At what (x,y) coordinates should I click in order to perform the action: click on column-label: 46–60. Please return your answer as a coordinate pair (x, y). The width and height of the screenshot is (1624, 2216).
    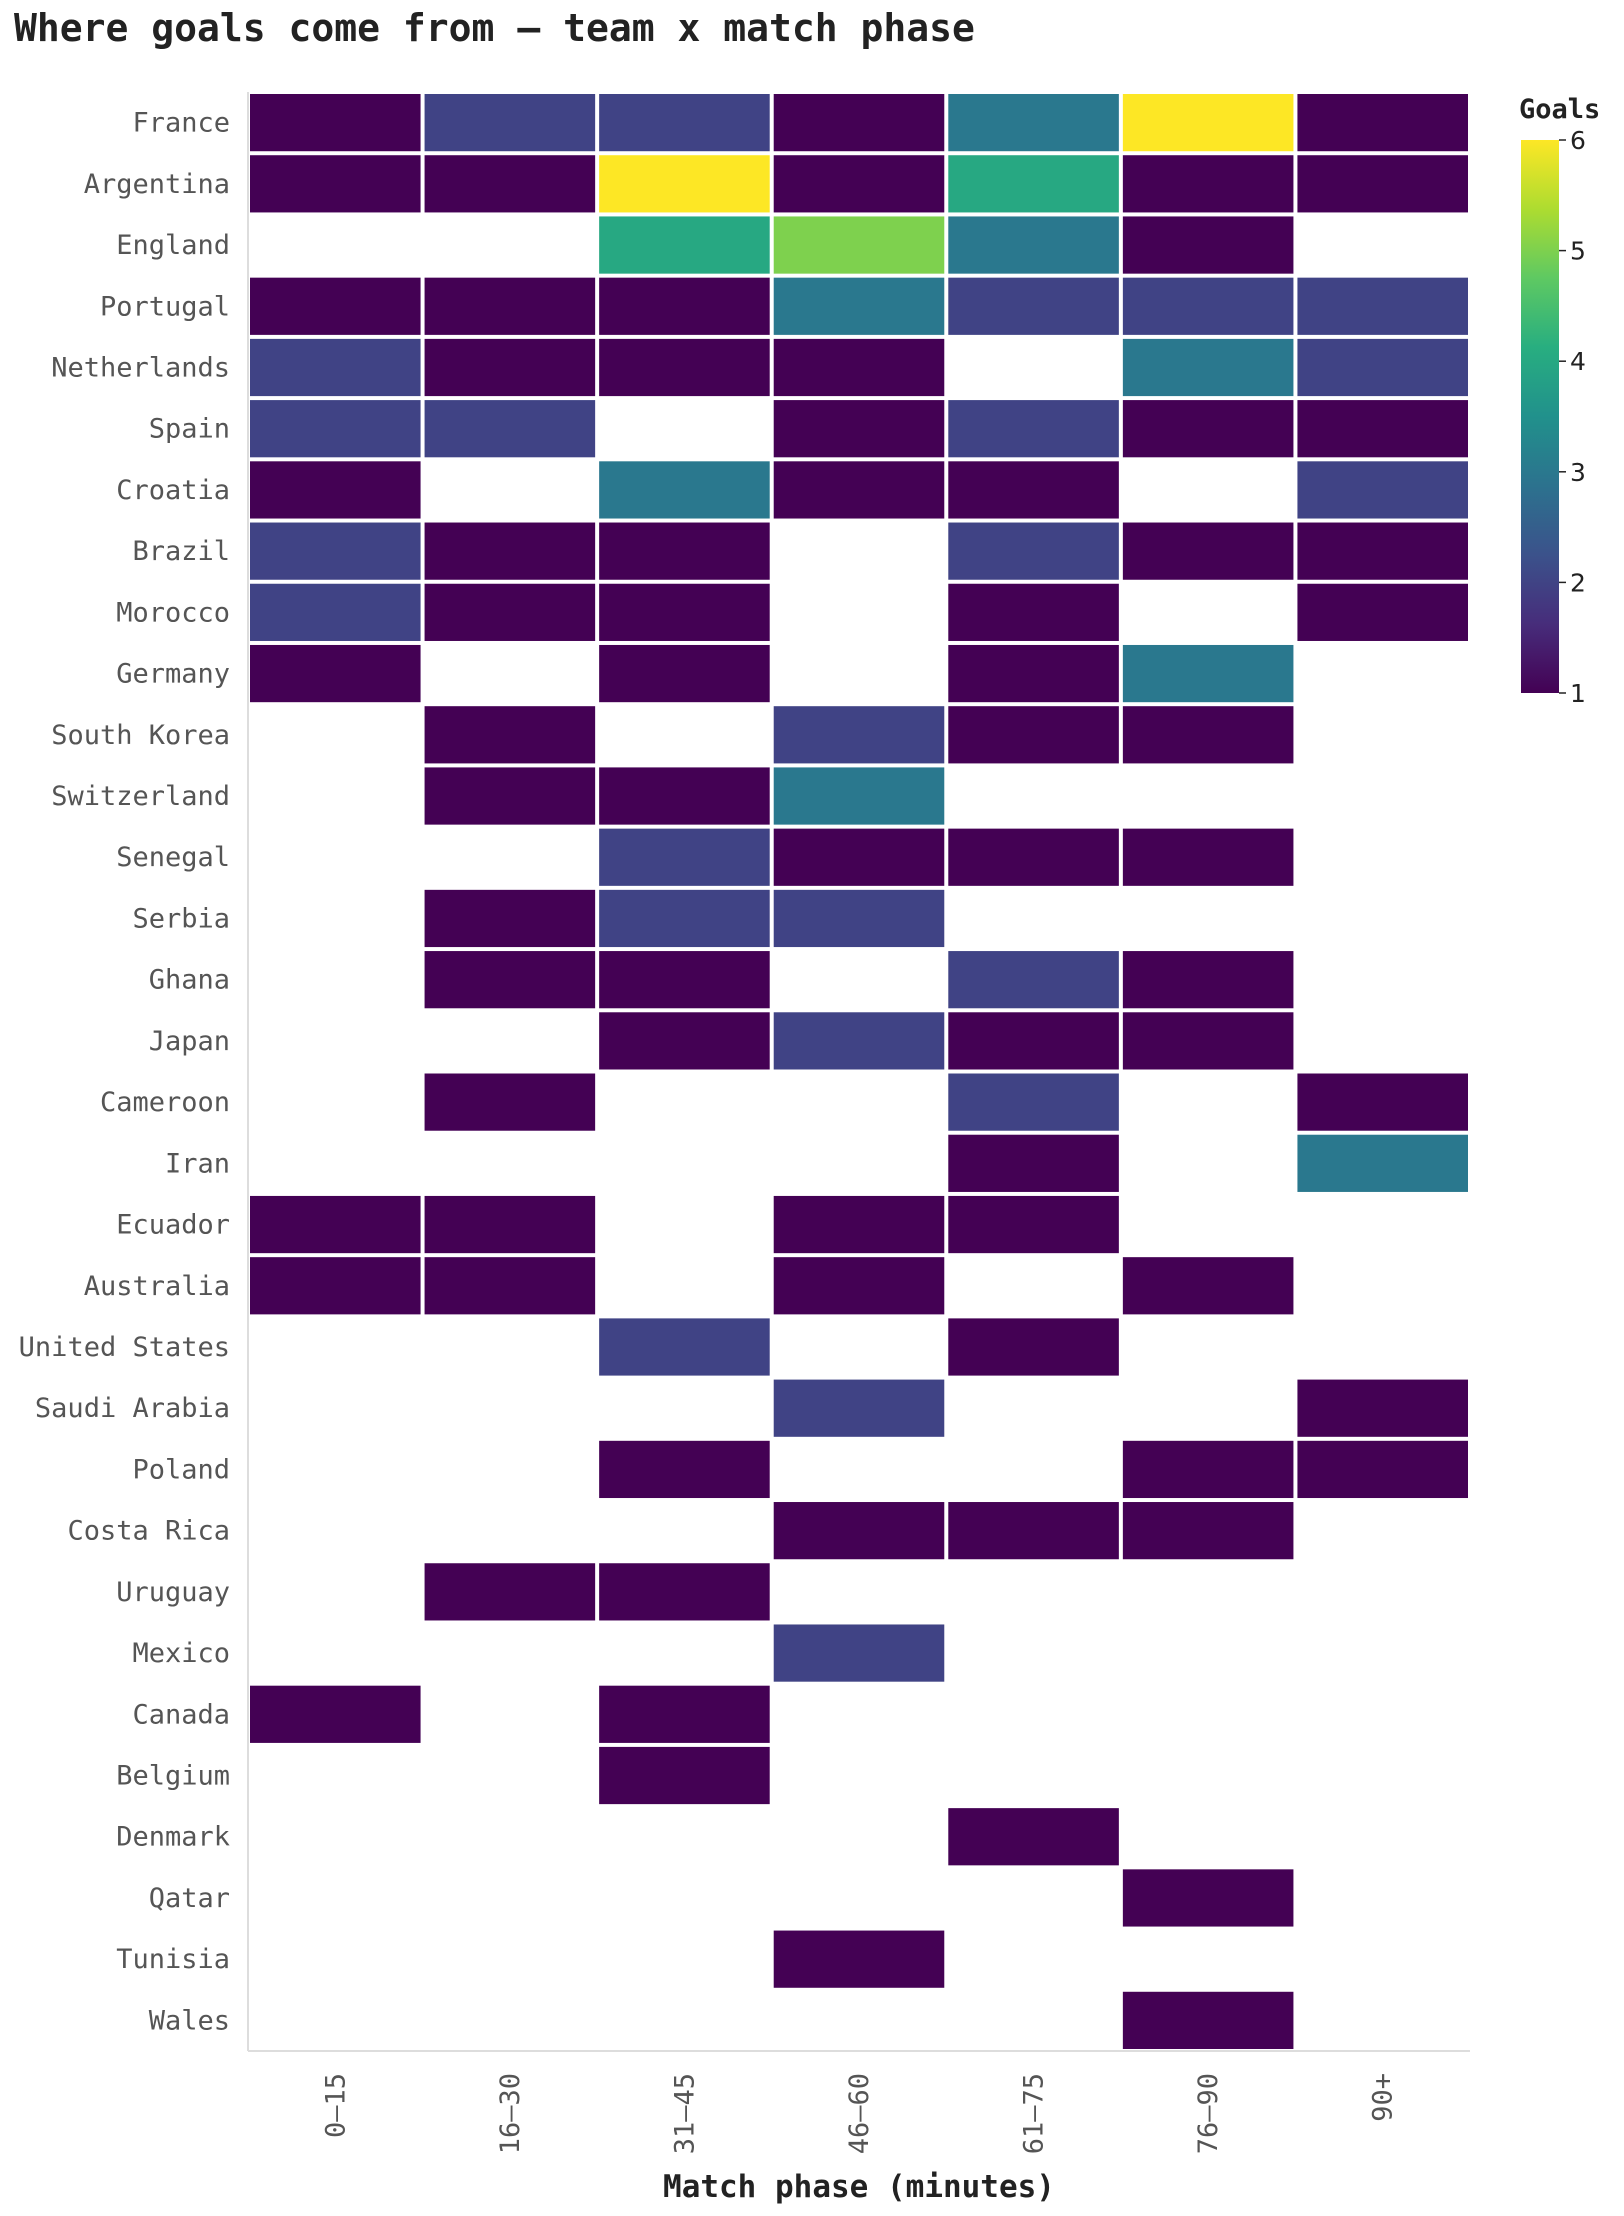
    Looking at the image, I should click on (859, 2113).